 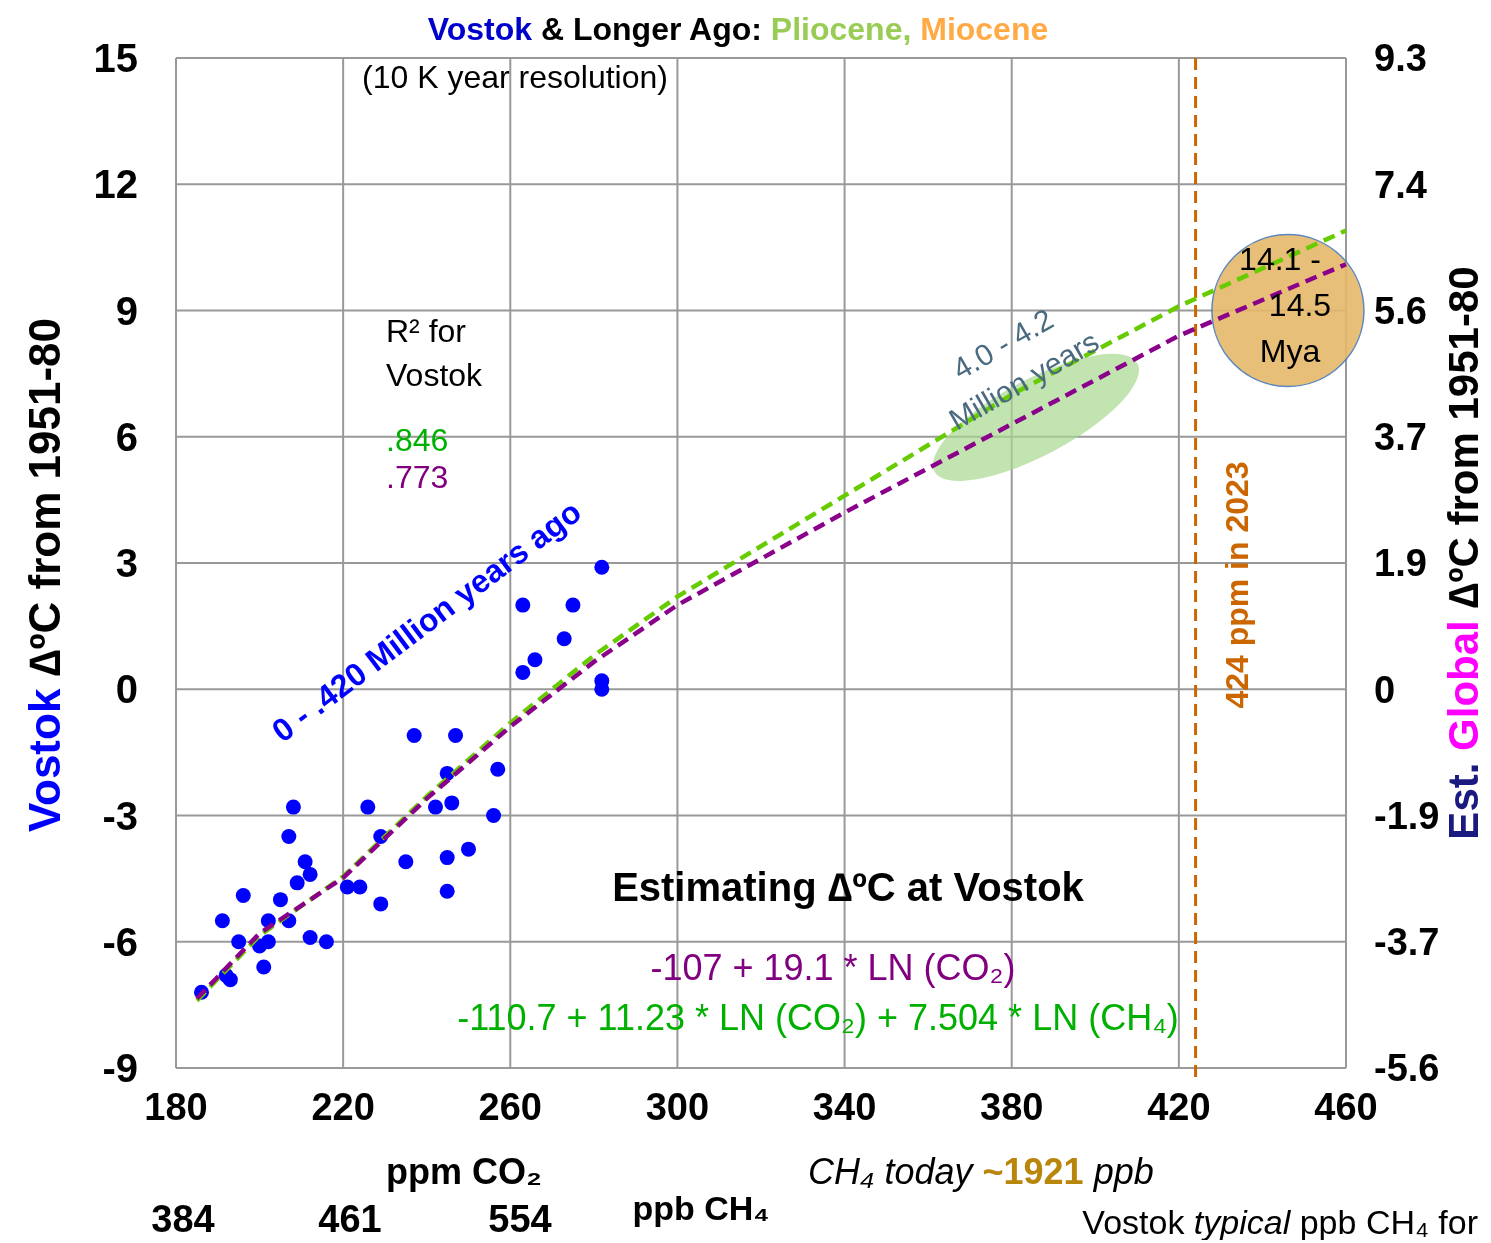 I want to click on x-tick-label: 420, so click(x=1179, y=1107).